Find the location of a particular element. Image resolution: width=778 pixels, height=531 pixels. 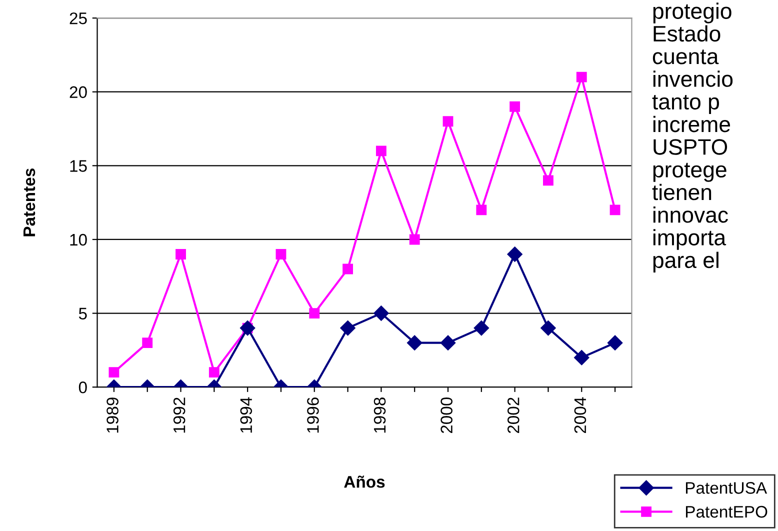

x-tick-label: 2000 is located at coordinates (446, 415).